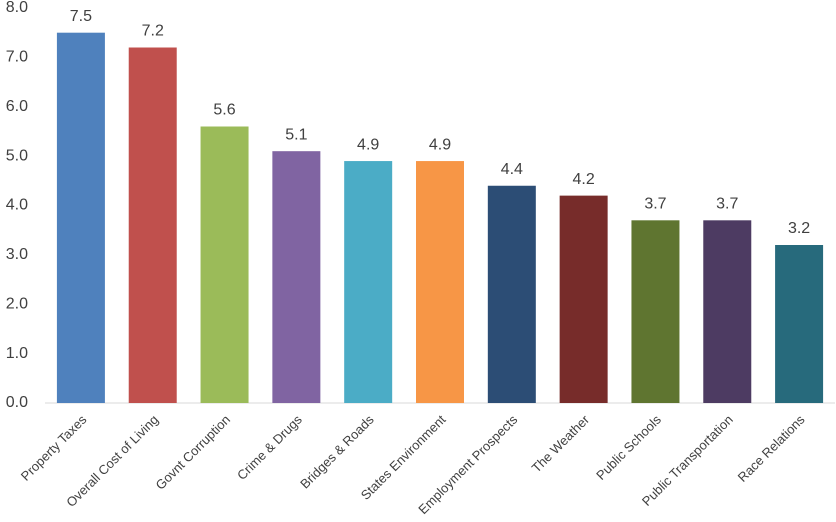  Describe the element at coordinates (269, 447) in the screenshot. I see `x-tick-label: Crime & Drugs` at that location.